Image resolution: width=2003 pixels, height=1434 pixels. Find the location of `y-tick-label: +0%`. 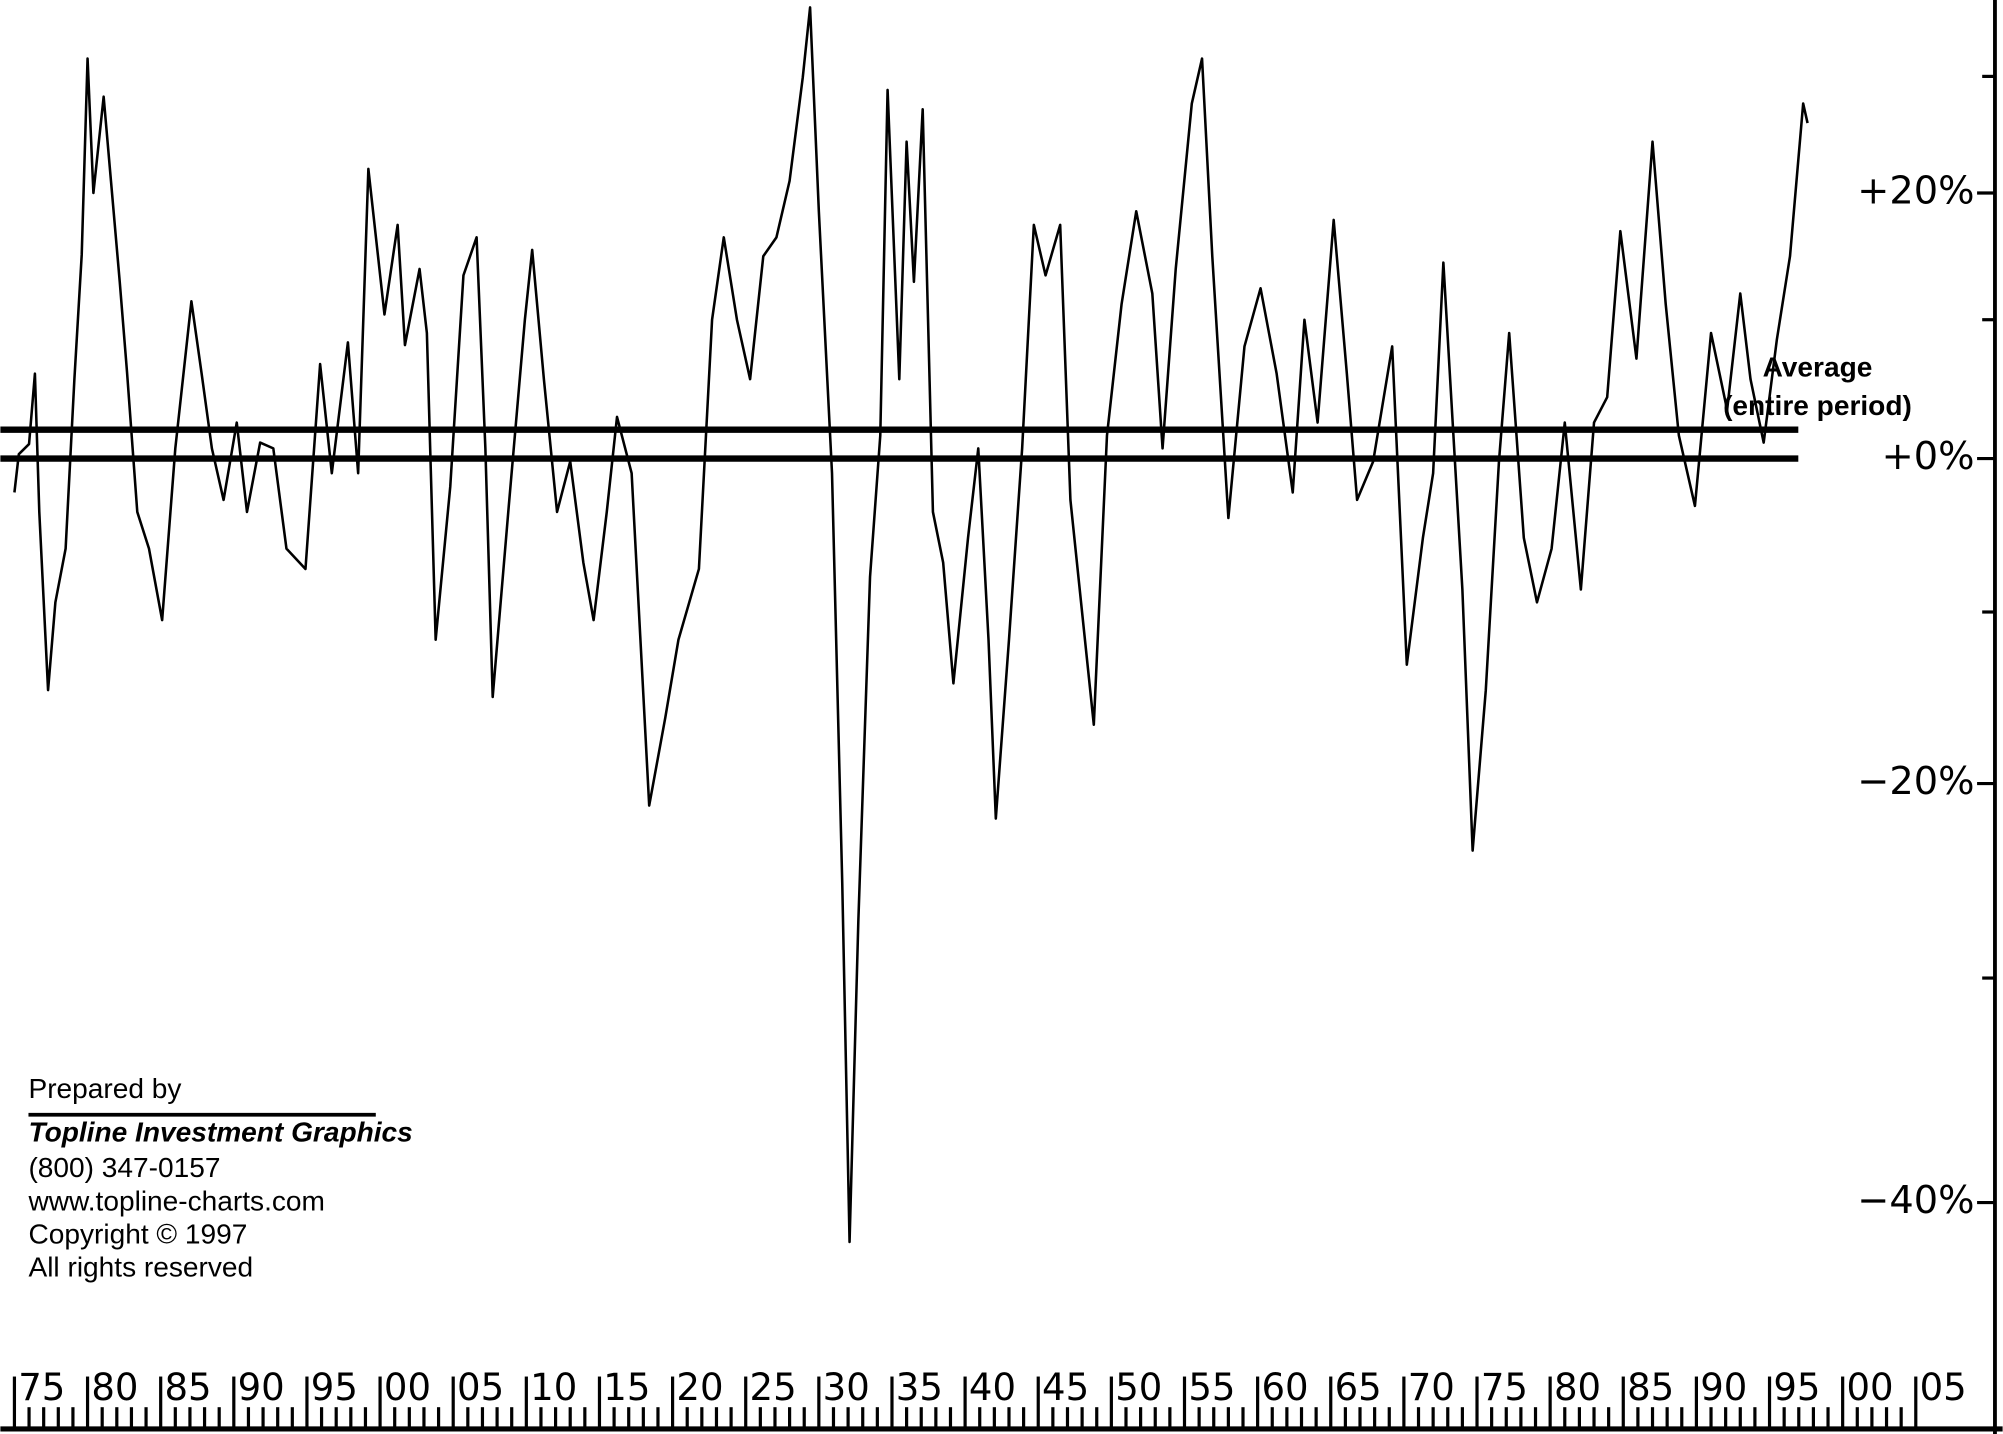

y-tick-label: +0% is located at coordinates (1928, 456).